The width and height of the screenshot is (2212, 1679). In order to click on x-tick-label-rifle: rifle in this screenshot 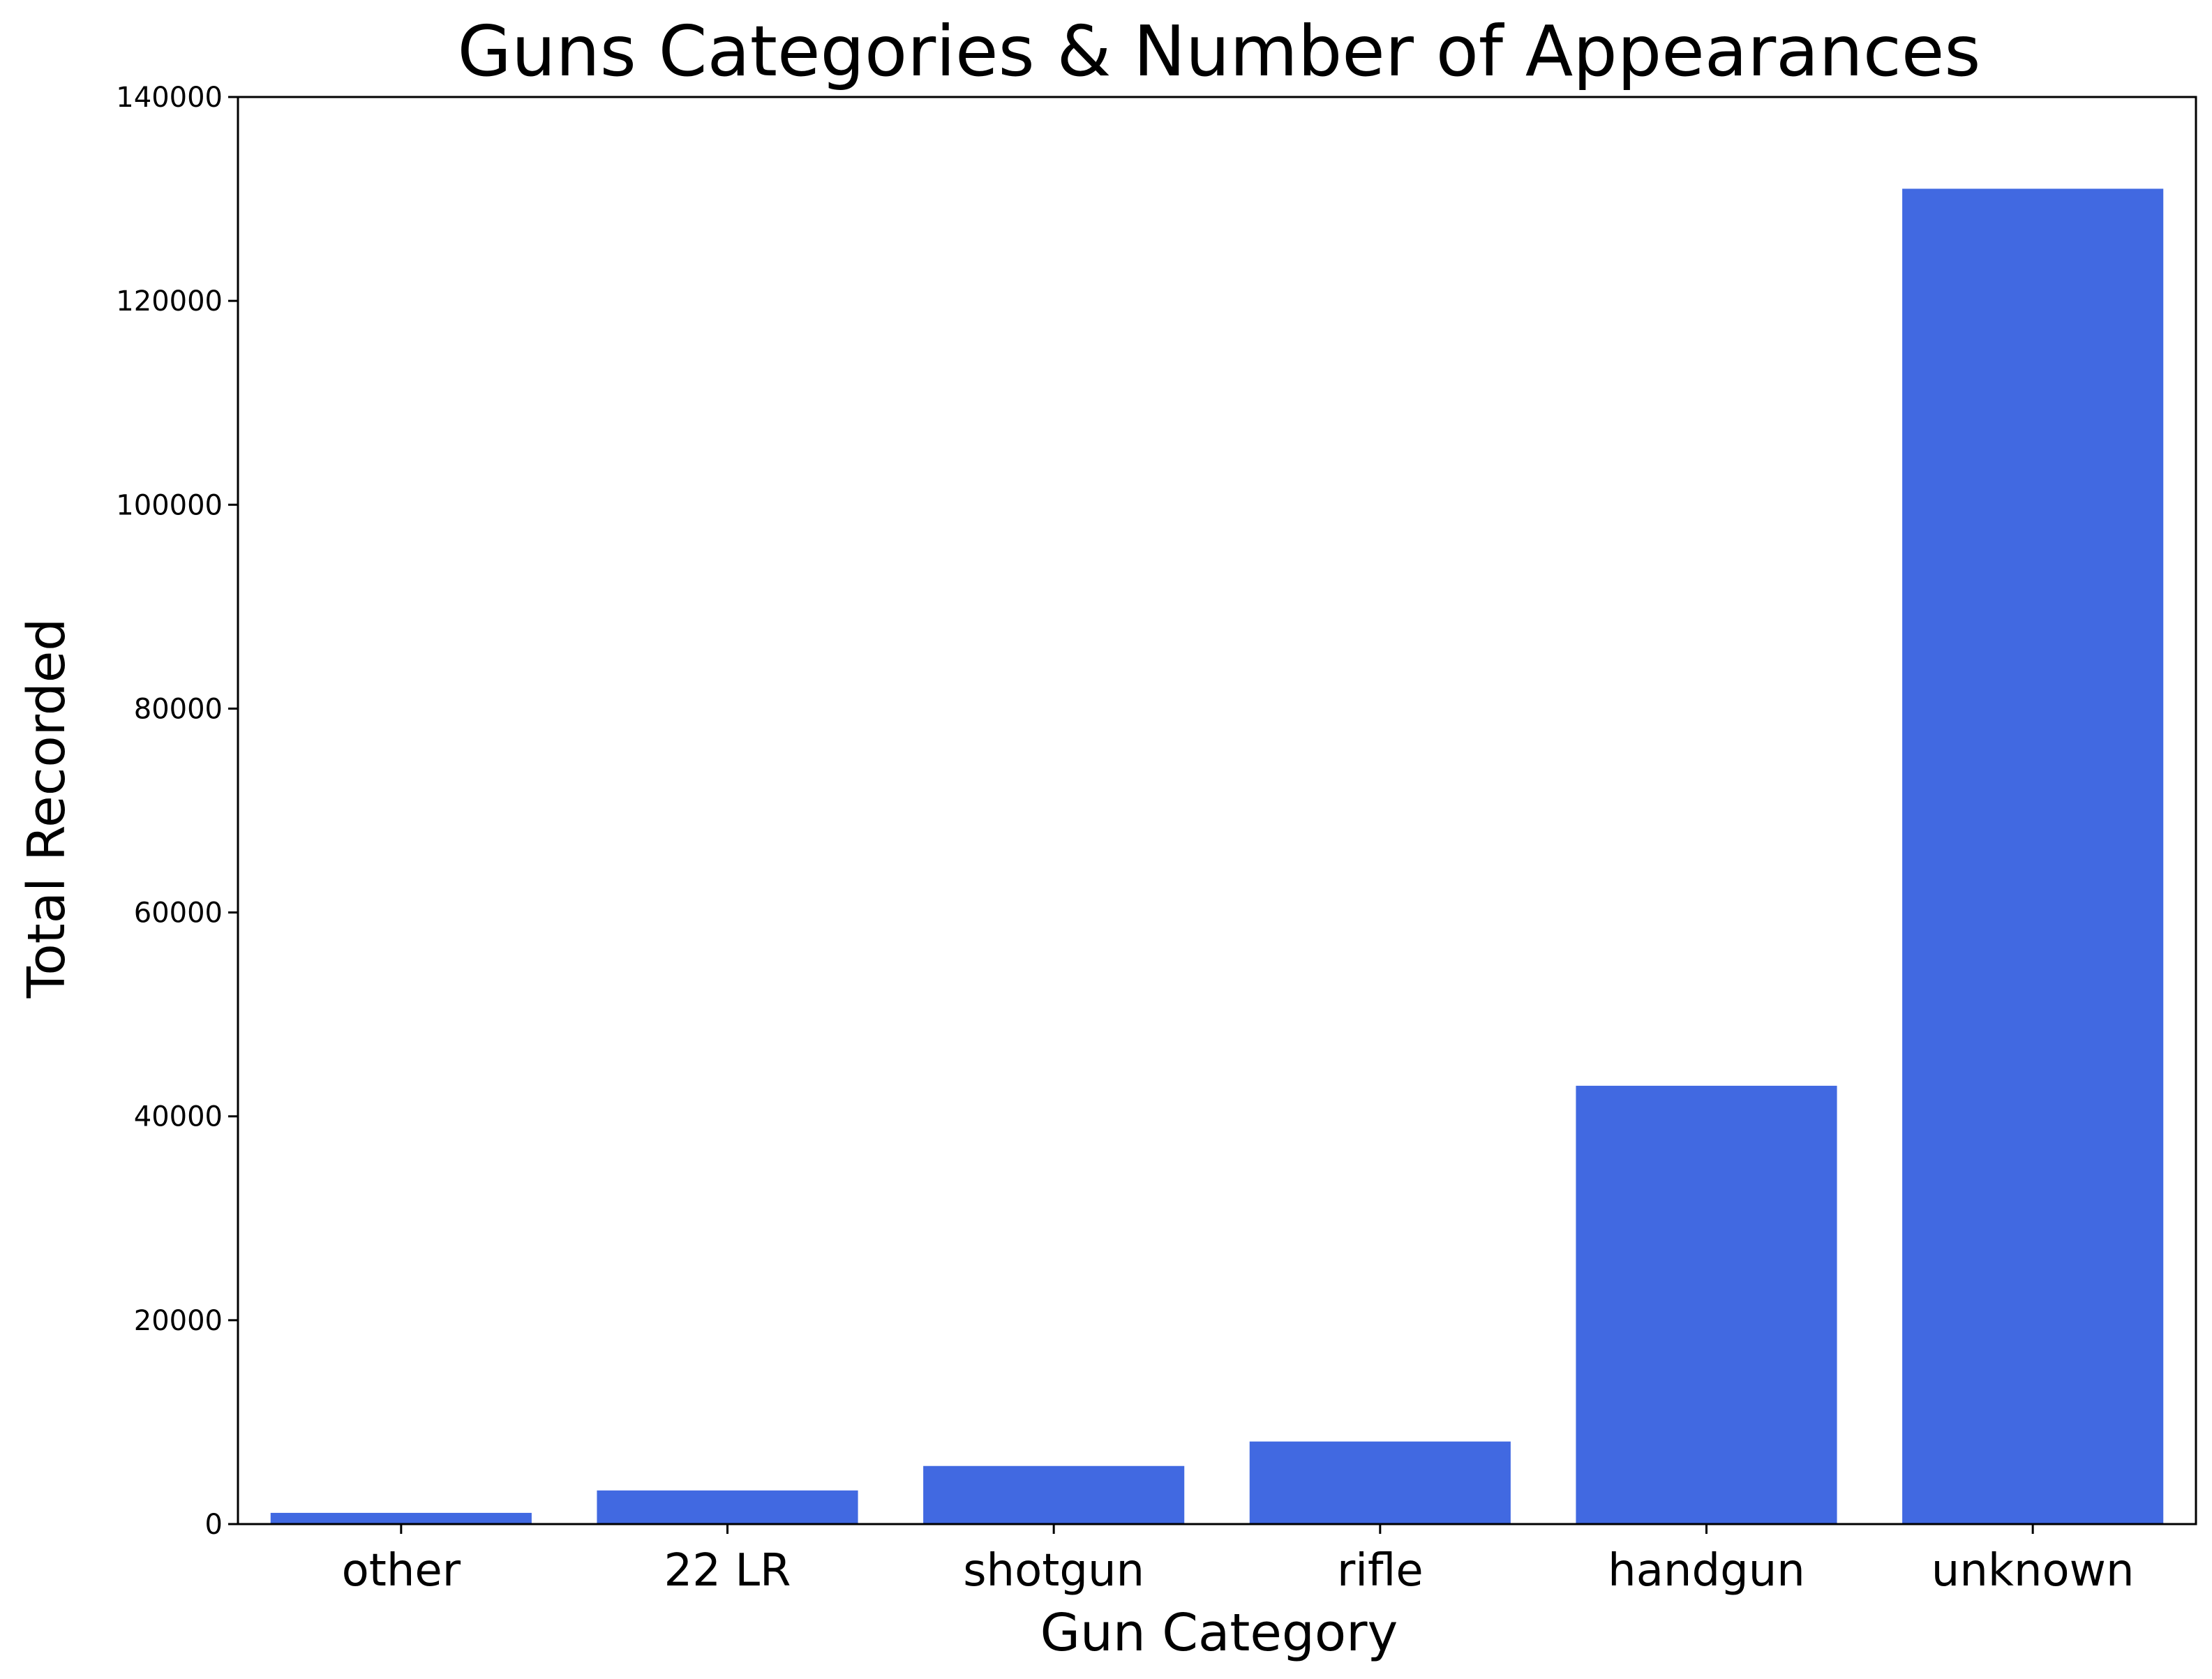, I will do `click(1380, 1571)`.